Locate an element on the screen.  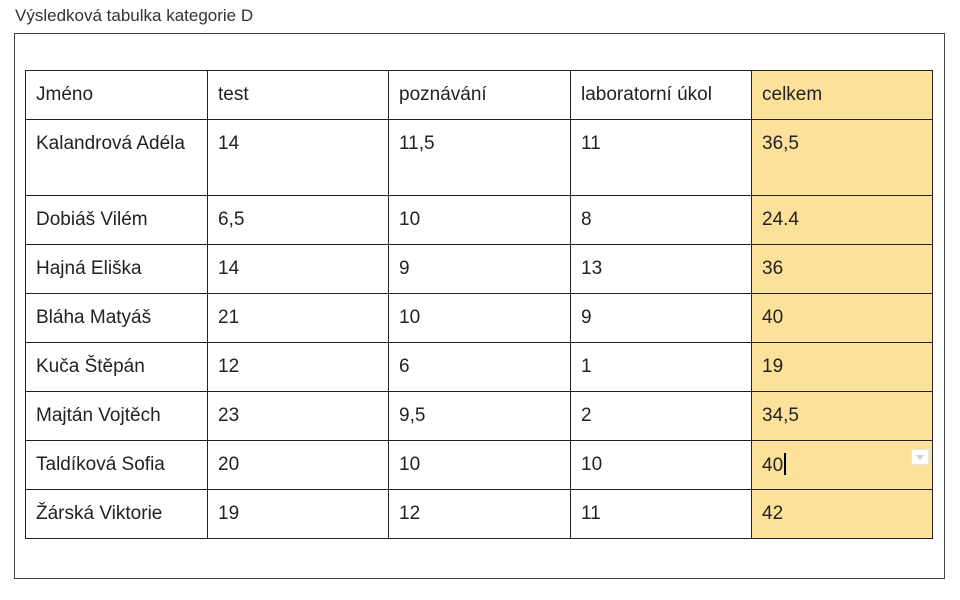
table-row: Bláha Matyáš 21 10 9 40 is located at coordinates (479, 318).